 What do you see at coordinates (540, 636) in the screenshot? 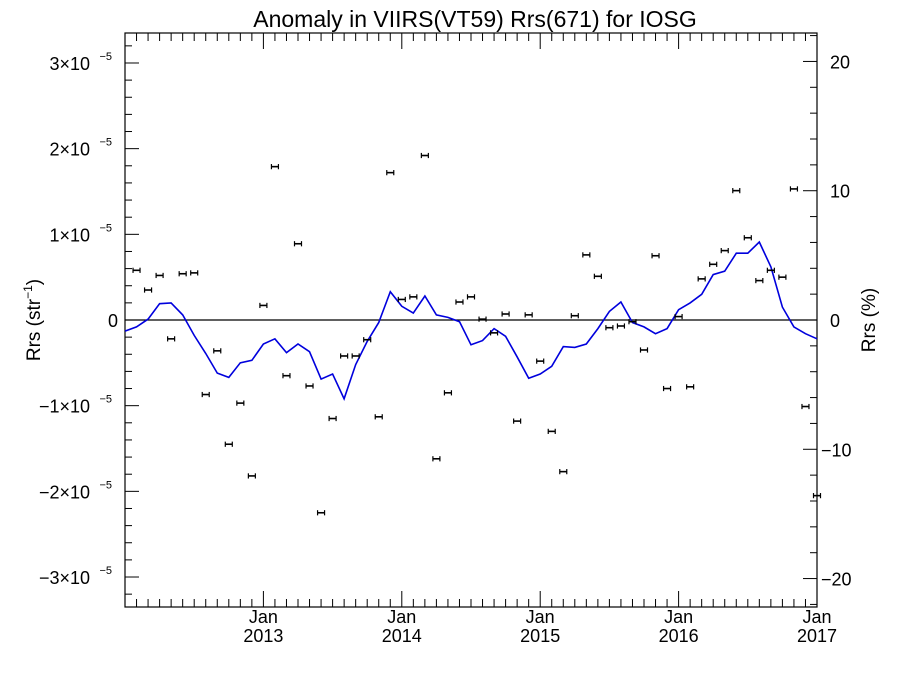
I see `x-tick-label-year: 2015` at bounding box center [540, 636].